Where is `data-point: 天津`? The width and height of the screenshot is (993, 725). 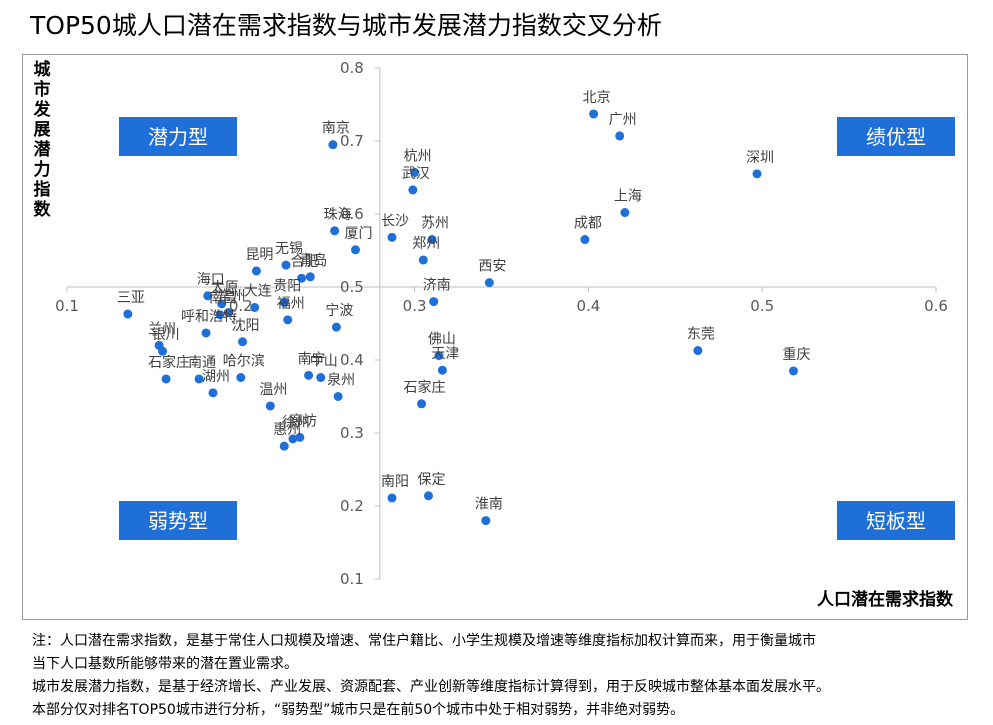
data-point: 天津 is located at coordinates (445, 360).